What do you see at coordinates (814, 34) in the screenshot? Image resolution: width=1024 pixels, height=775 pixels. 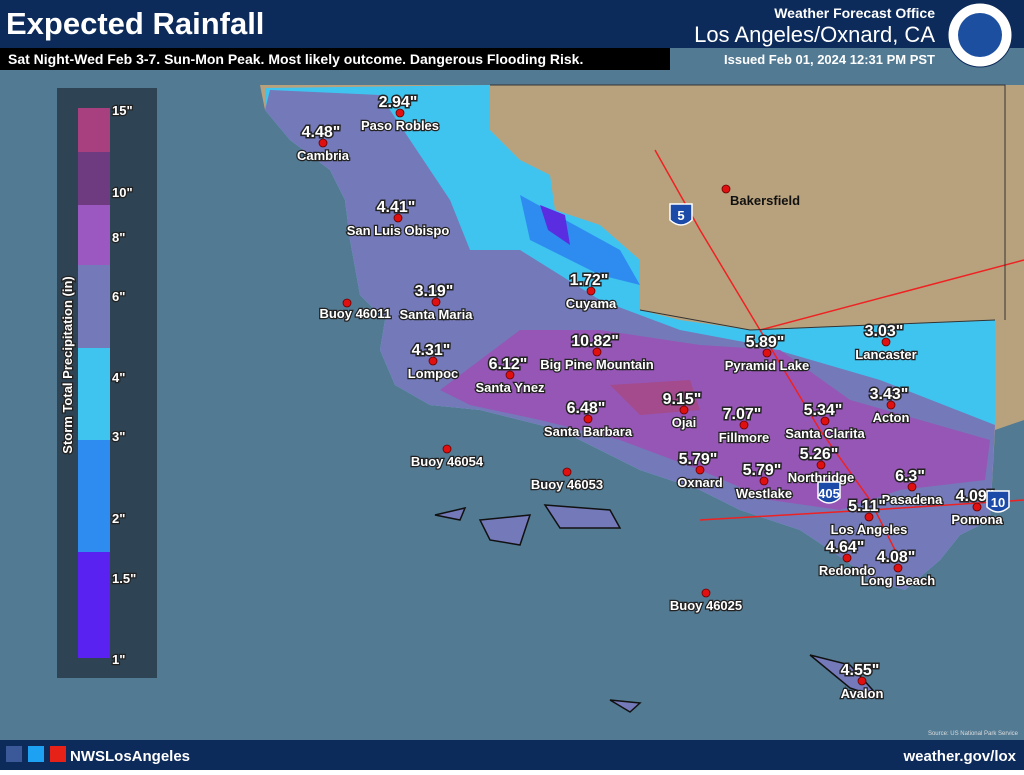 I see `office: Los Angeles/Oxnard, CA` at bounding box center [814, 34].